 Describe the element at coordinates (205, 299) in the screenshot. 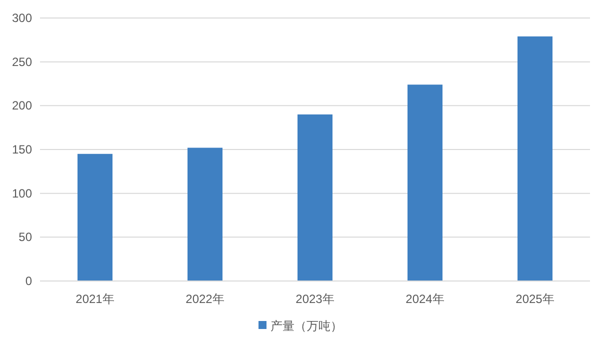

I see `x-tick-label: 2022年` at that location.